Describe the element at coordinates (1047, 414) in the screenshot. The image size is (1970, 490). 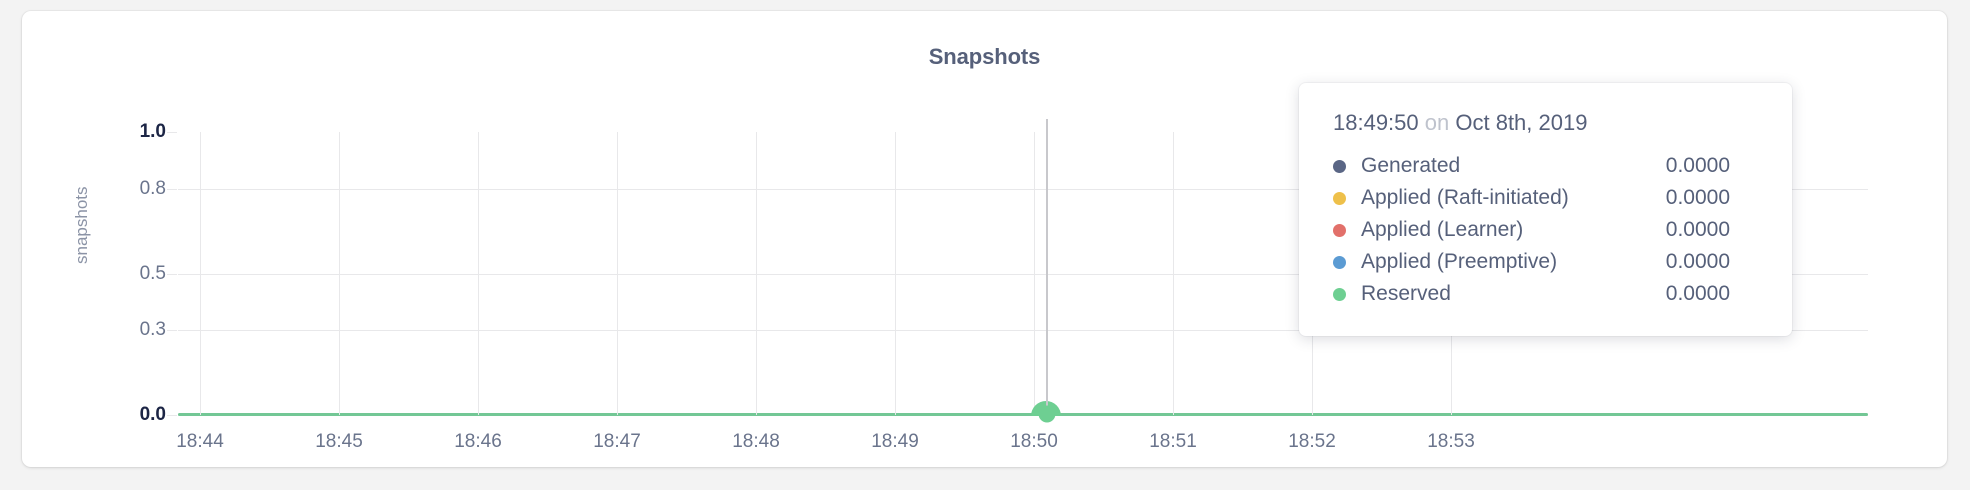
I see `hover-point-reserved` at that location.